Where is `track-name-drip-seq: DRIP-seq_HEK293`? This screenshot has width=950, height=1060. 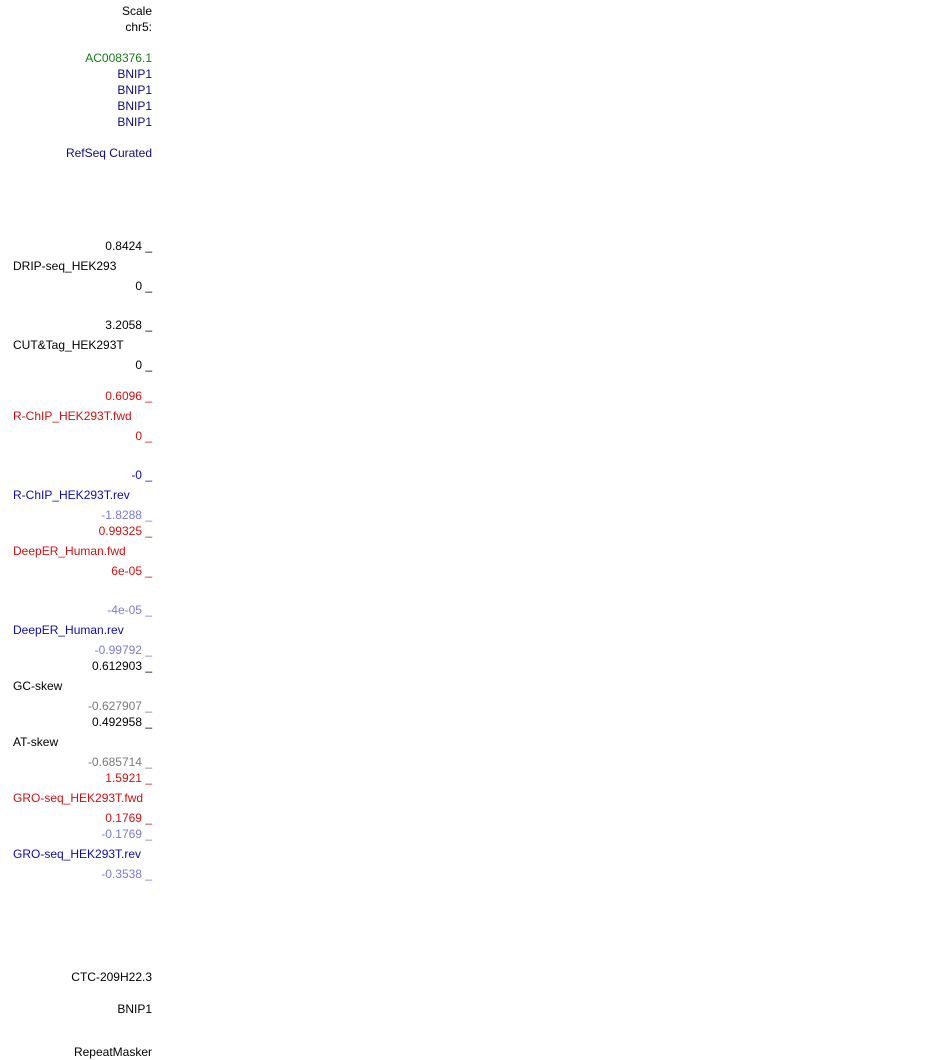 track-name-drip-seq: DRIP-seq_HEK293 is located at coordinates (65, 266).